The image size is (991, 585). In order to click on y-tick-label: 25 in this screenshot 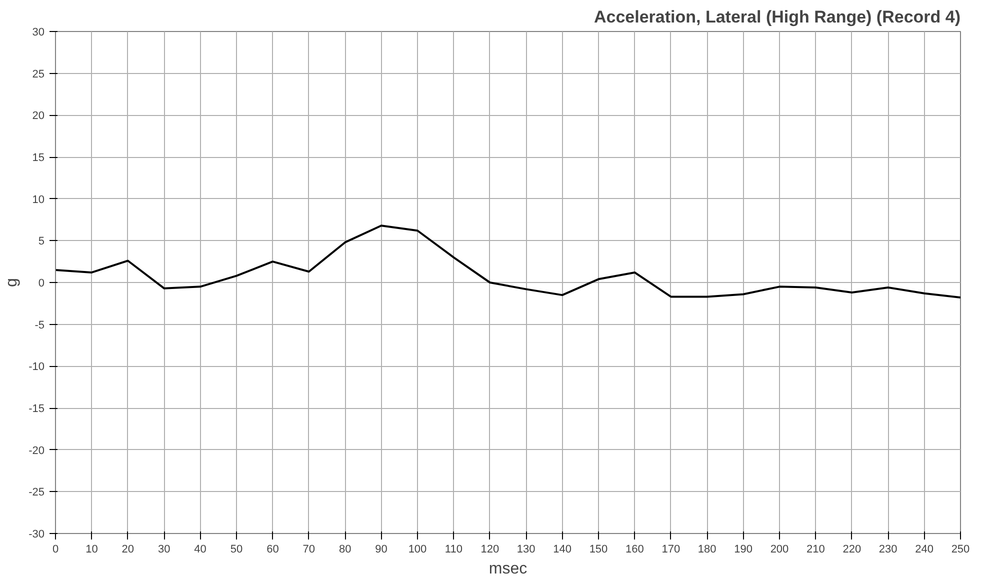, I will do `click(38, 74)`.